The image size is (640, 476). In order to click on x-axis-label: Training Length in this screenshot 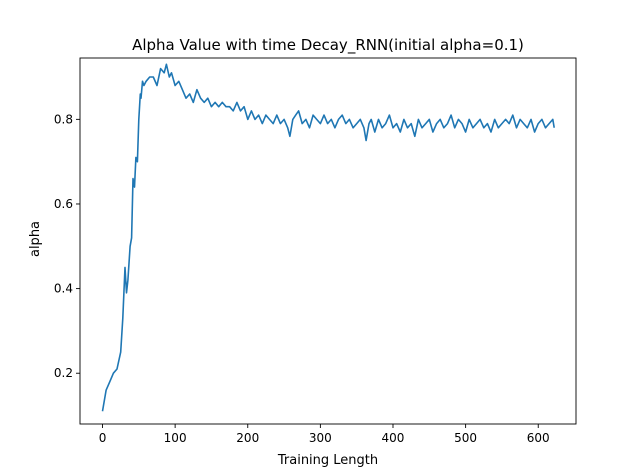, I will do `click(327, 460)`.